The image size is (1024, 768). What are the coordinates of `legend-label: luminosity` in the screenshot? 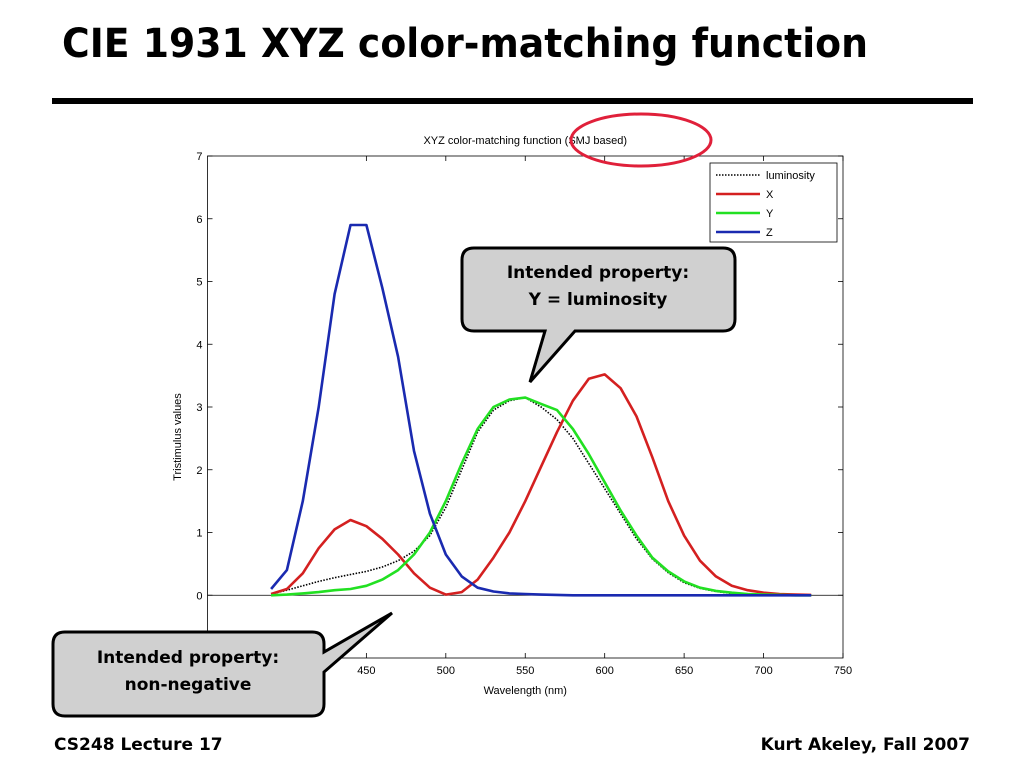 It's located at (790, 176).